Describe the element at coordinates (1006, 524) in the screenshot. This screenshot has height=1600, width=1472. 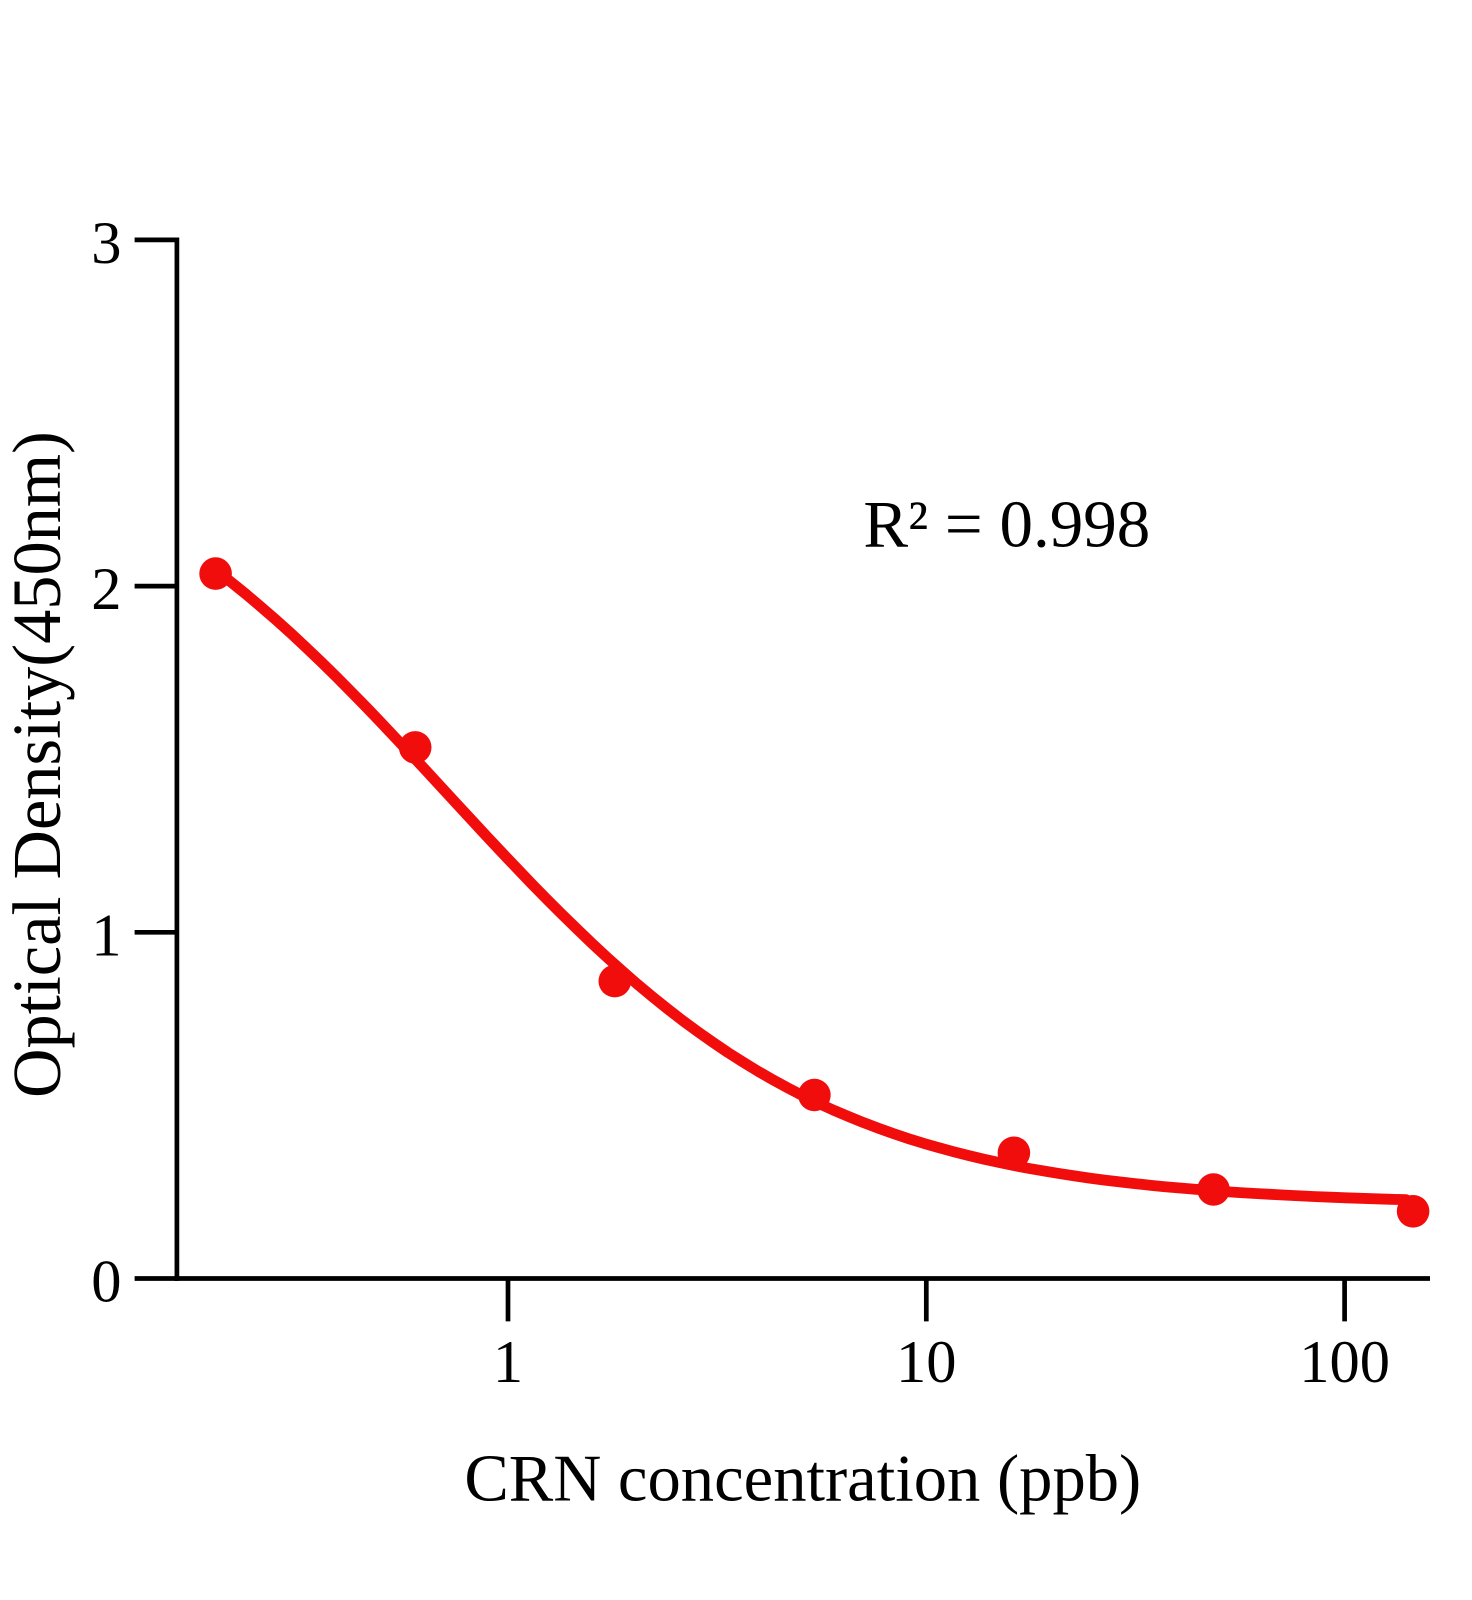
I see `svg-text: R² = 0.998` at that location.